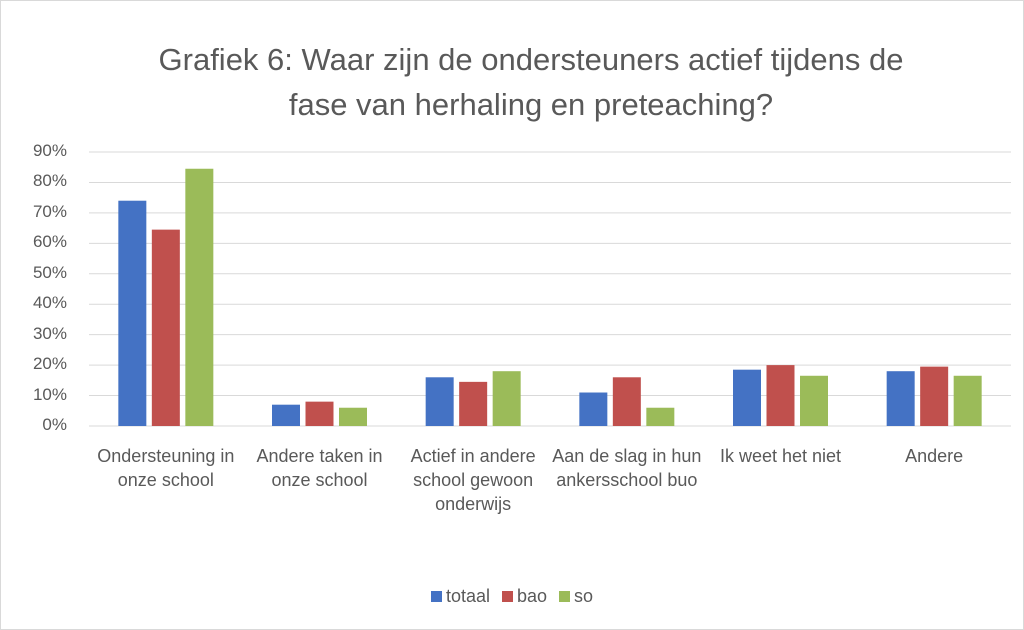 The width and height of the screenshot is (1024, 630). I want to click on y-tick-label: 0%, so click(54, 424).